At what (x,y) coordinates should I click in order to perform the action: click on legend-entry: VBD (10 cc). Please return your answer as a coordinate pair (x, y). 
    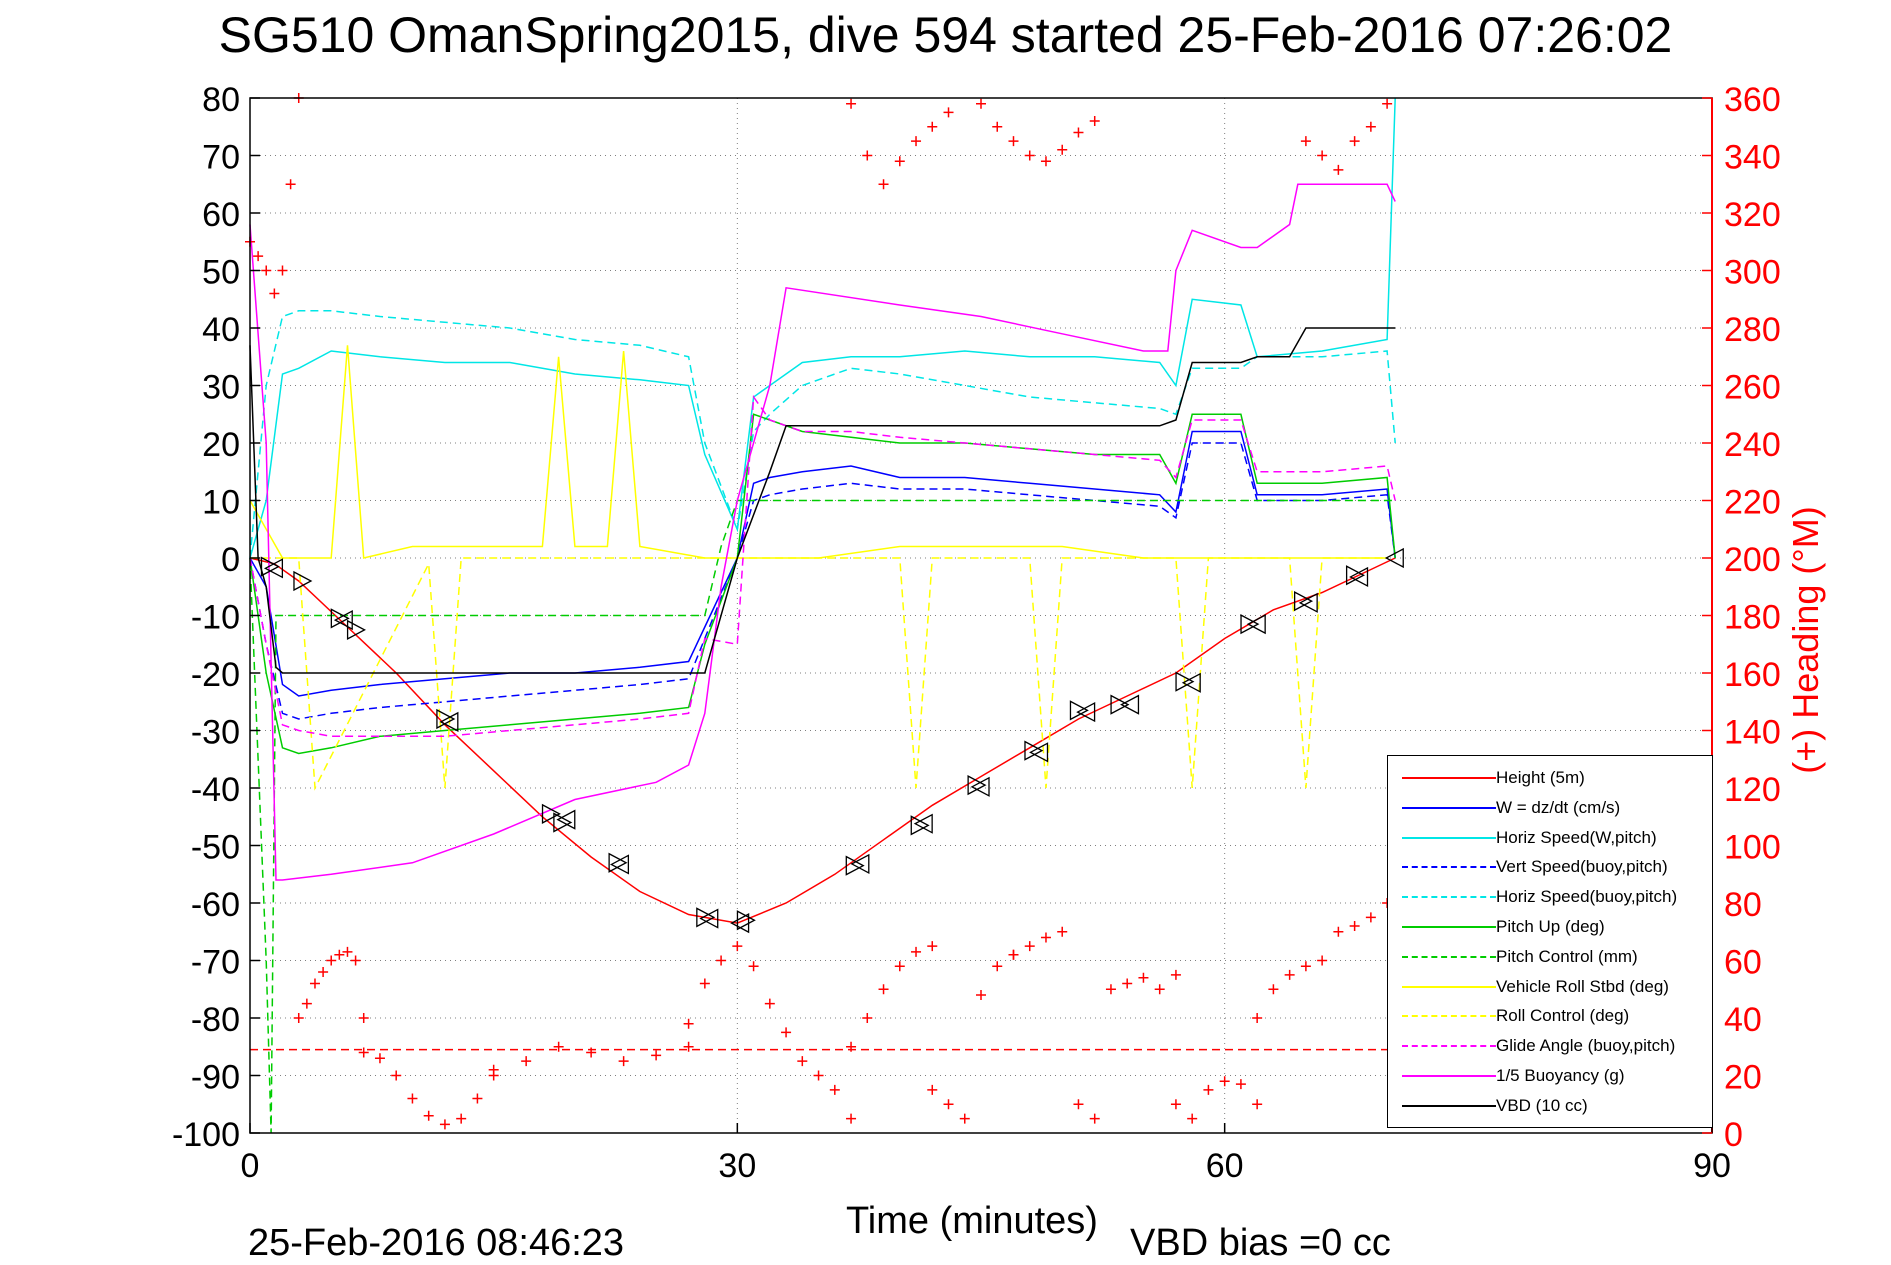
    Looking at the image, I should click on (1550, 1106).